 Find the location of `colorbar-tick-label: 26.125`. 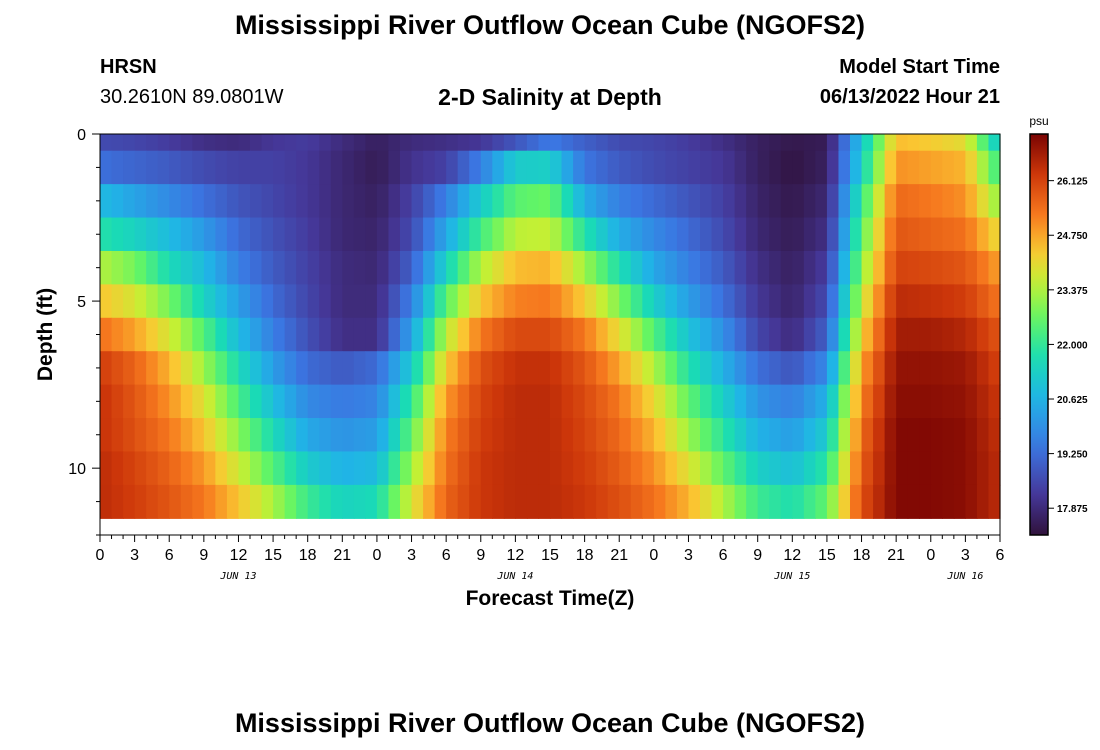

colorbar-tick-label: 26.125 is located at coordinates (1072, 182).